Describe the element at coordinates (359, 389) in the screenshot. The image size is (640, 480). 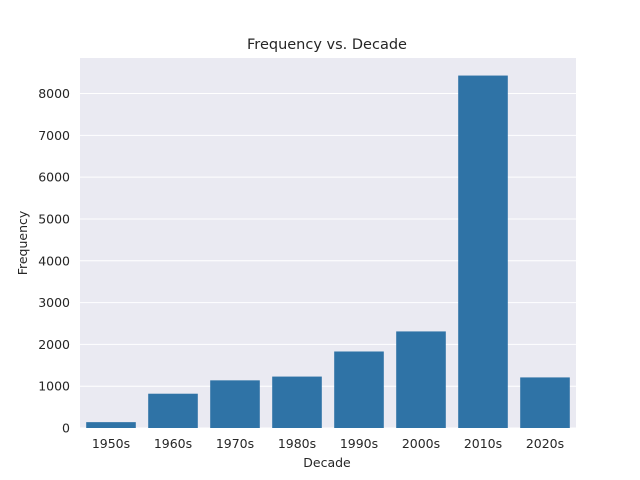
I see `bar-1990s` at that location.